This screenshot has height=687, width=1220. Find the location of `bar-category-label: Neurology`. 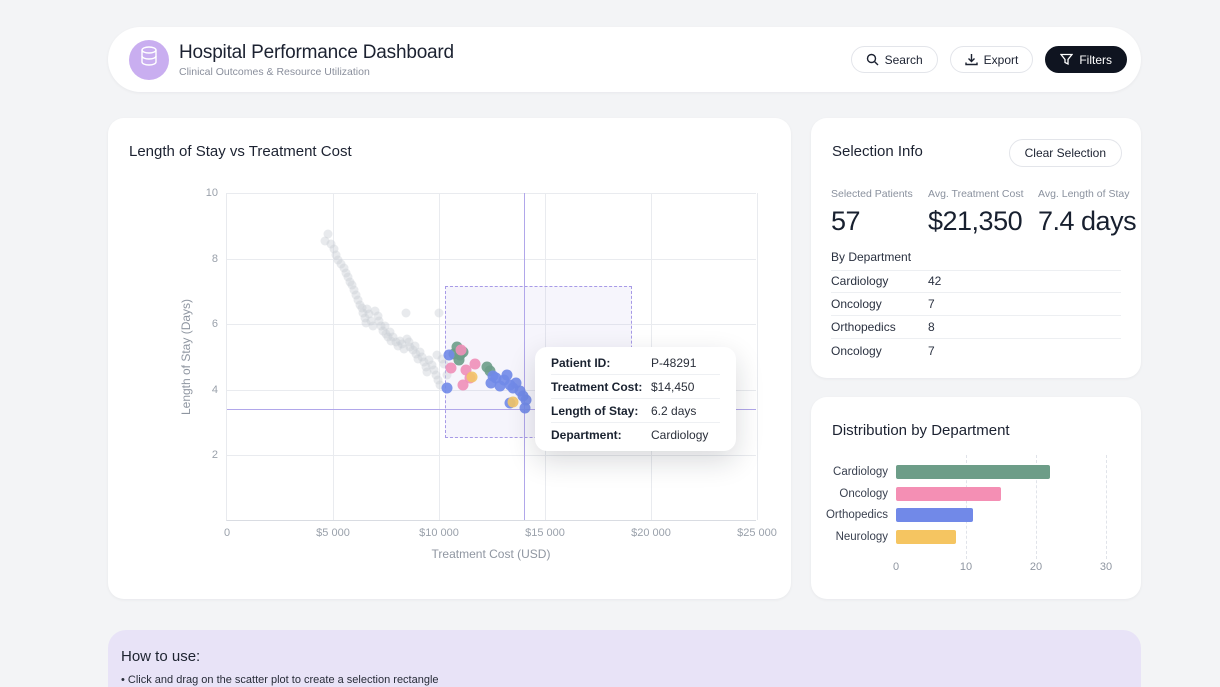

bar-category-label: Neurology is located at coordinates (861, 537).